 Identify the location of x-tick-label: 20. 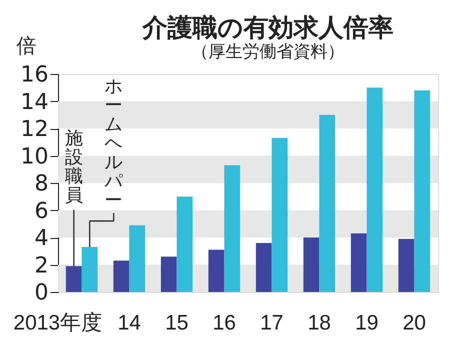
(414, 323).